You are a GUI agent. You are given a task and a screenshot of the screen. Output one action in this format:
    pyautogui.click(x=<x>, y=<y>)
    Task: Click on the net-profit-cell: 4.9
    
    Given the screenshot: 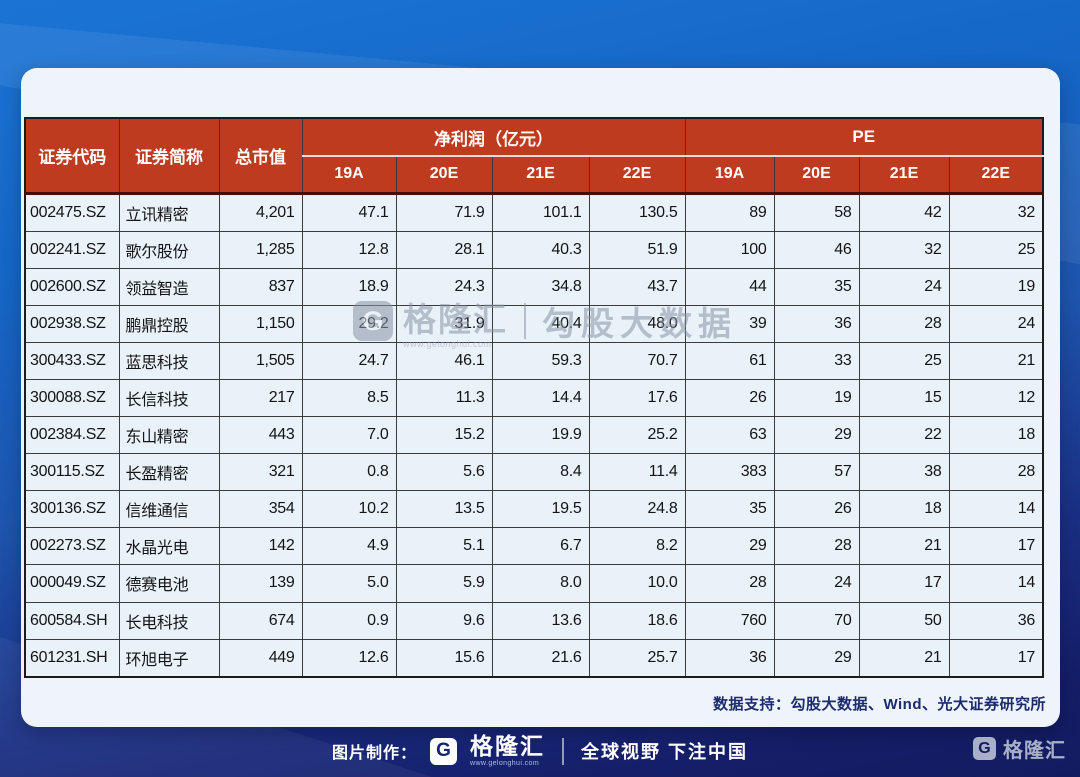 What is the action you would take?
    pyautogui.click(x=349, y=546)
    